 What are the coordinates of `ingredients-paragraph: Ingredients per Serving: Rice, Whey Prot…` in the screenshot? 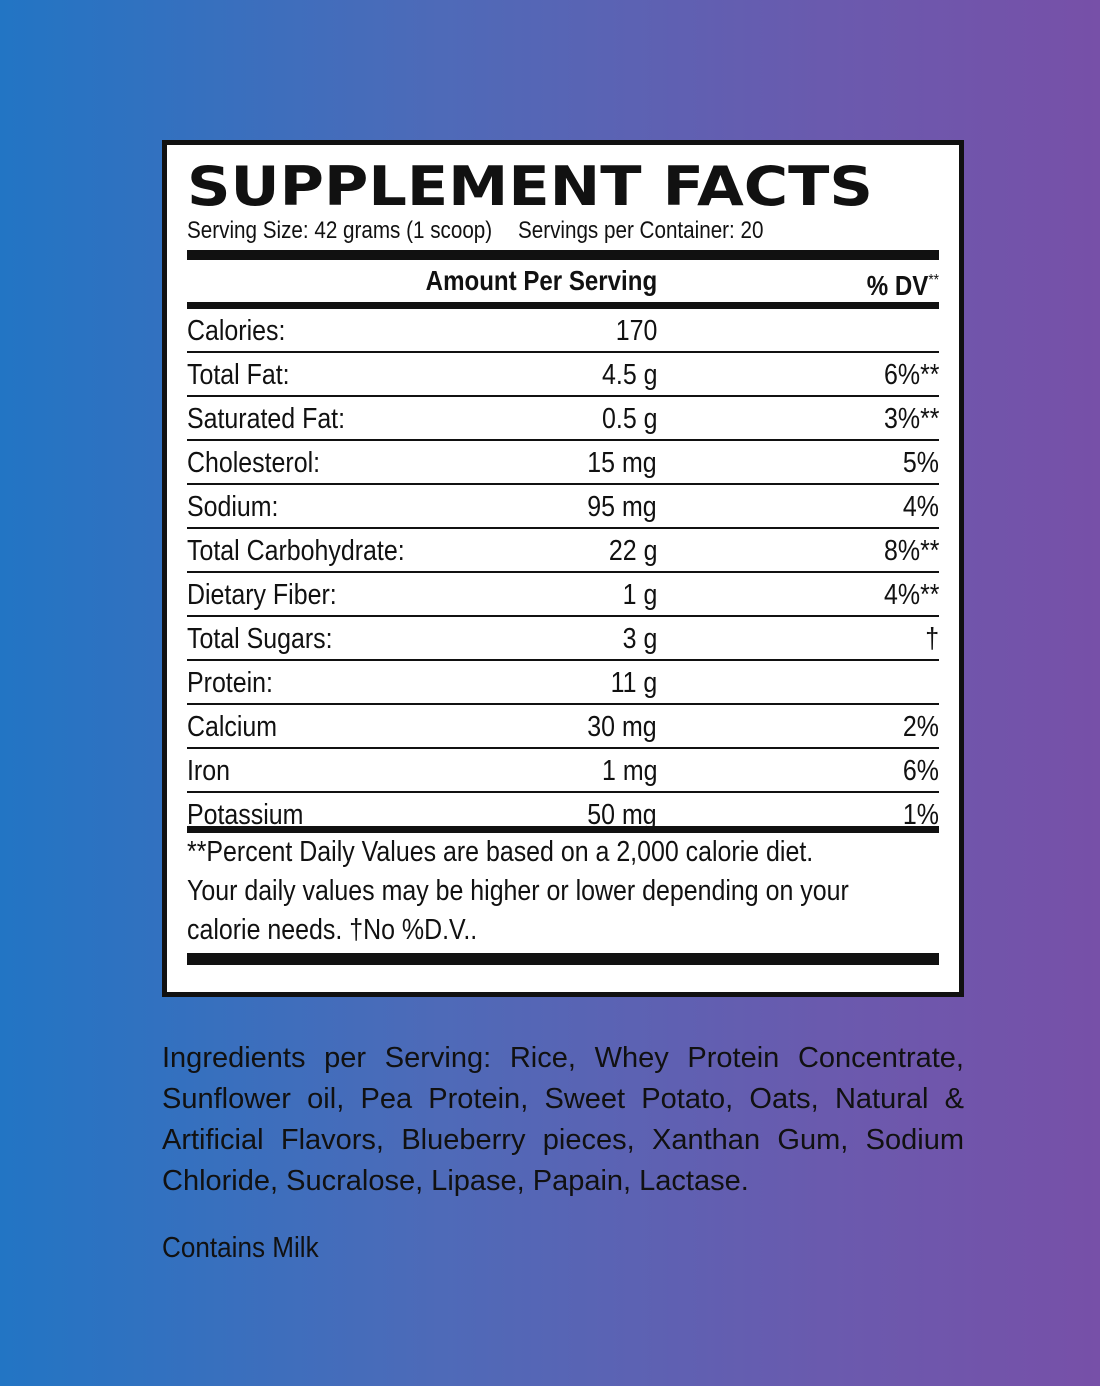 It's located at (563, 1119).